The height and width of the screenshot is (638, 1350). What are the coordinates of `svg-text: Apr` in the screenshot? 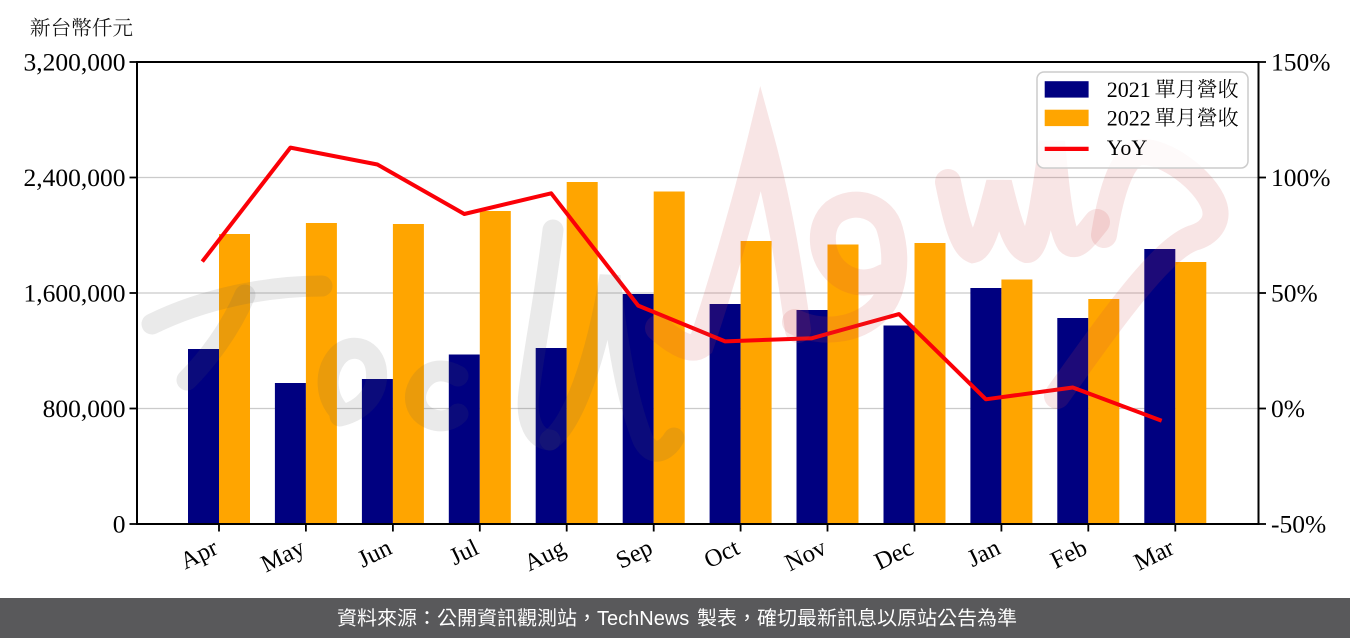 It's located at (199, 554).